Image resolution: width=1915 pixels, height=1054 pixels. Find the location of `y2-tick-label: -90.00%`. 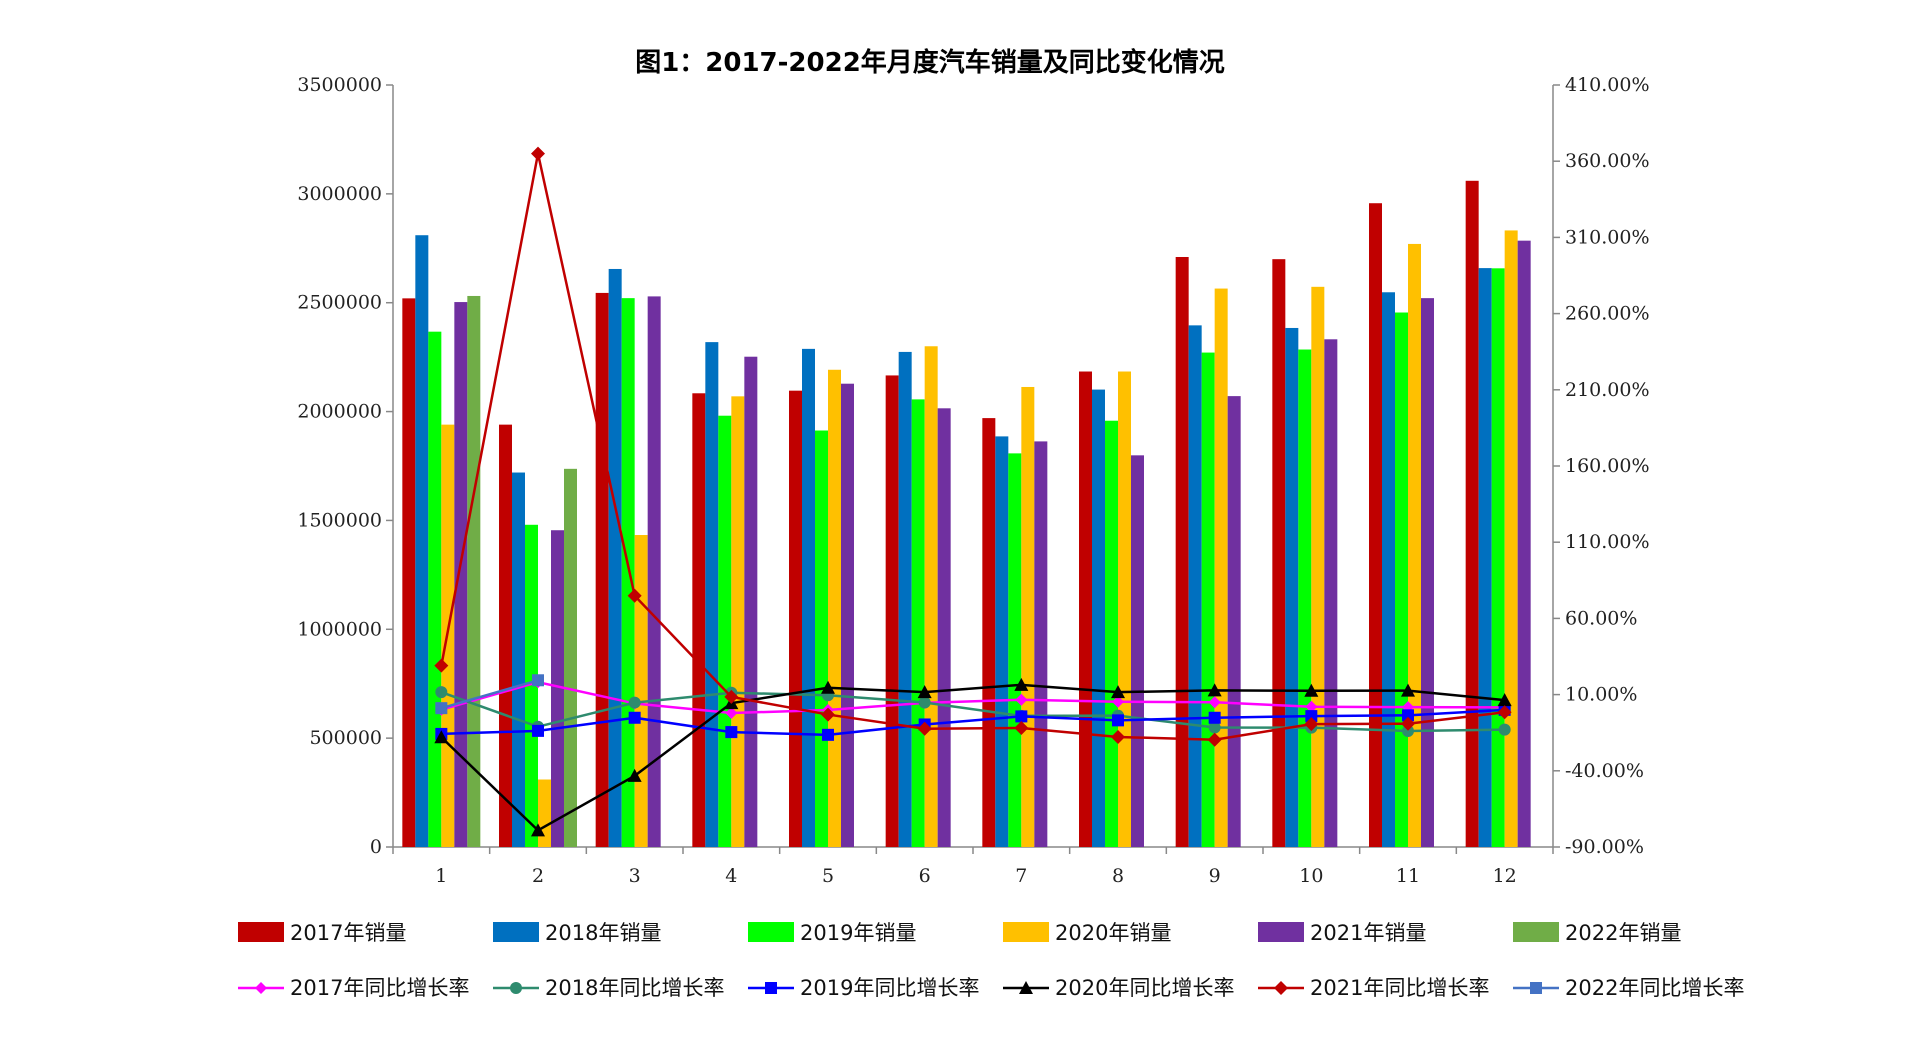

y2-tick-label: -90.00% is located at coordinates (1604, 847).